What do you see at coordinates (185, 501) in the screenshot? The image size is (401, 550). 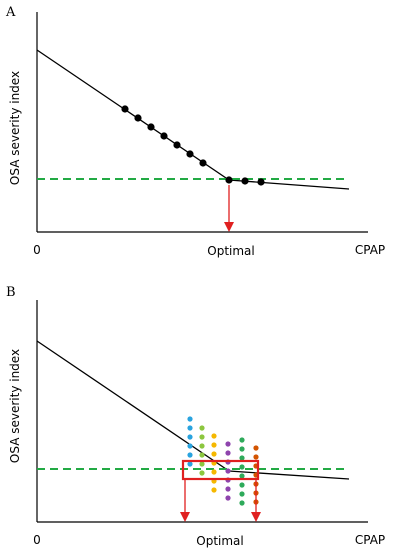 I see `panel-b-range-start-arrow` at bounding box center [185, 501].